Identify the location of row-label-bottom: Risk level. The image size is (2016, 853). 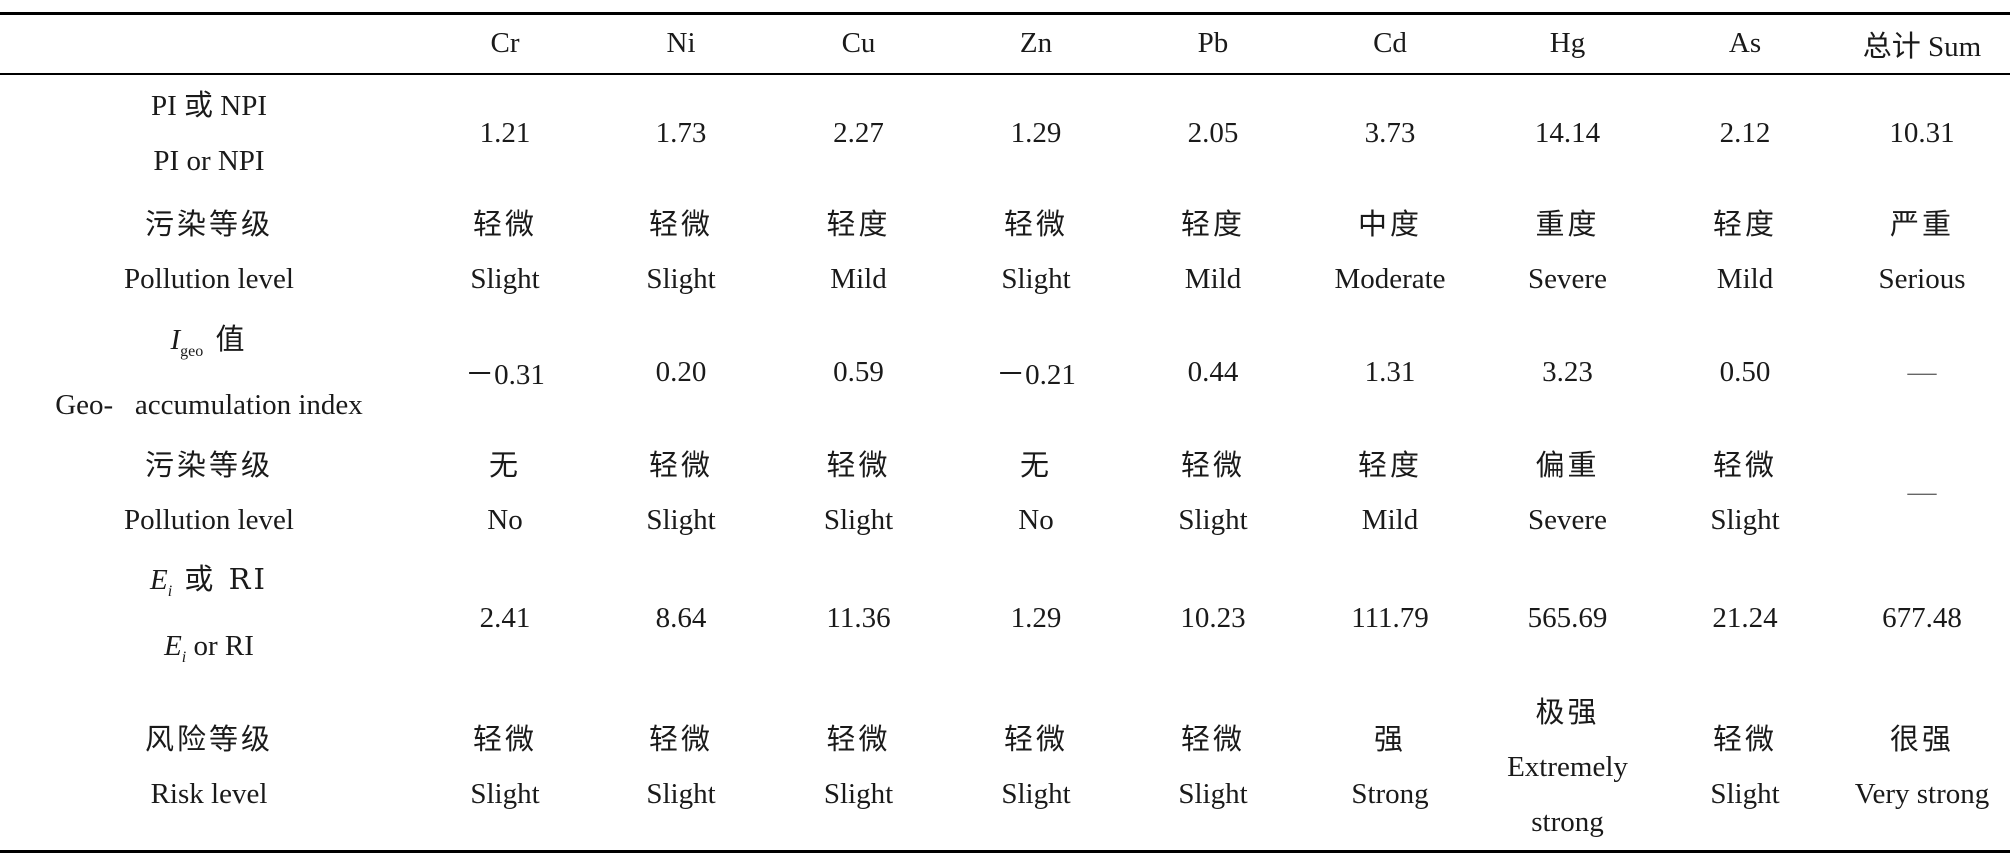
(209, 794).